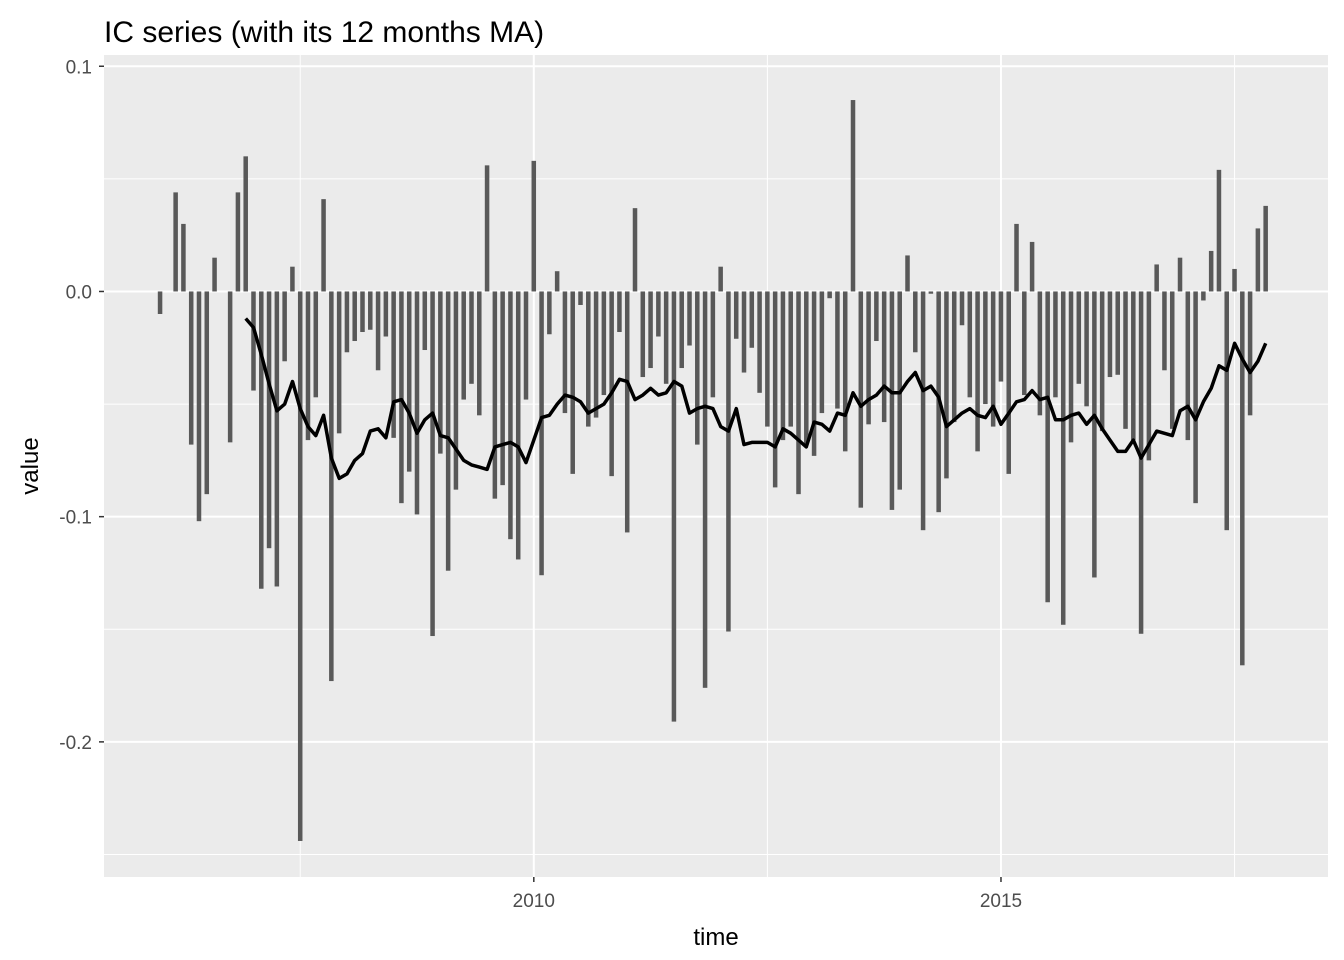 This screenshot has width=1344, height=960. Describe the element at coordinates (756, 399) in the screenshot. I see `moving-average-line` at that location.